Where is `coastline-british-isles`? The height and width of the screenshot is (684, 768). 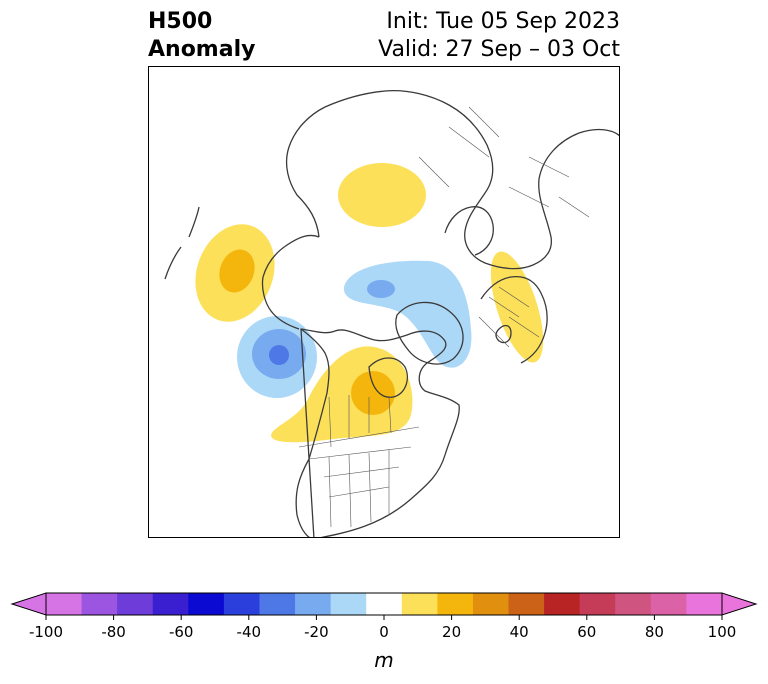 coastline-british-isles is located at coordinates (503, 334).